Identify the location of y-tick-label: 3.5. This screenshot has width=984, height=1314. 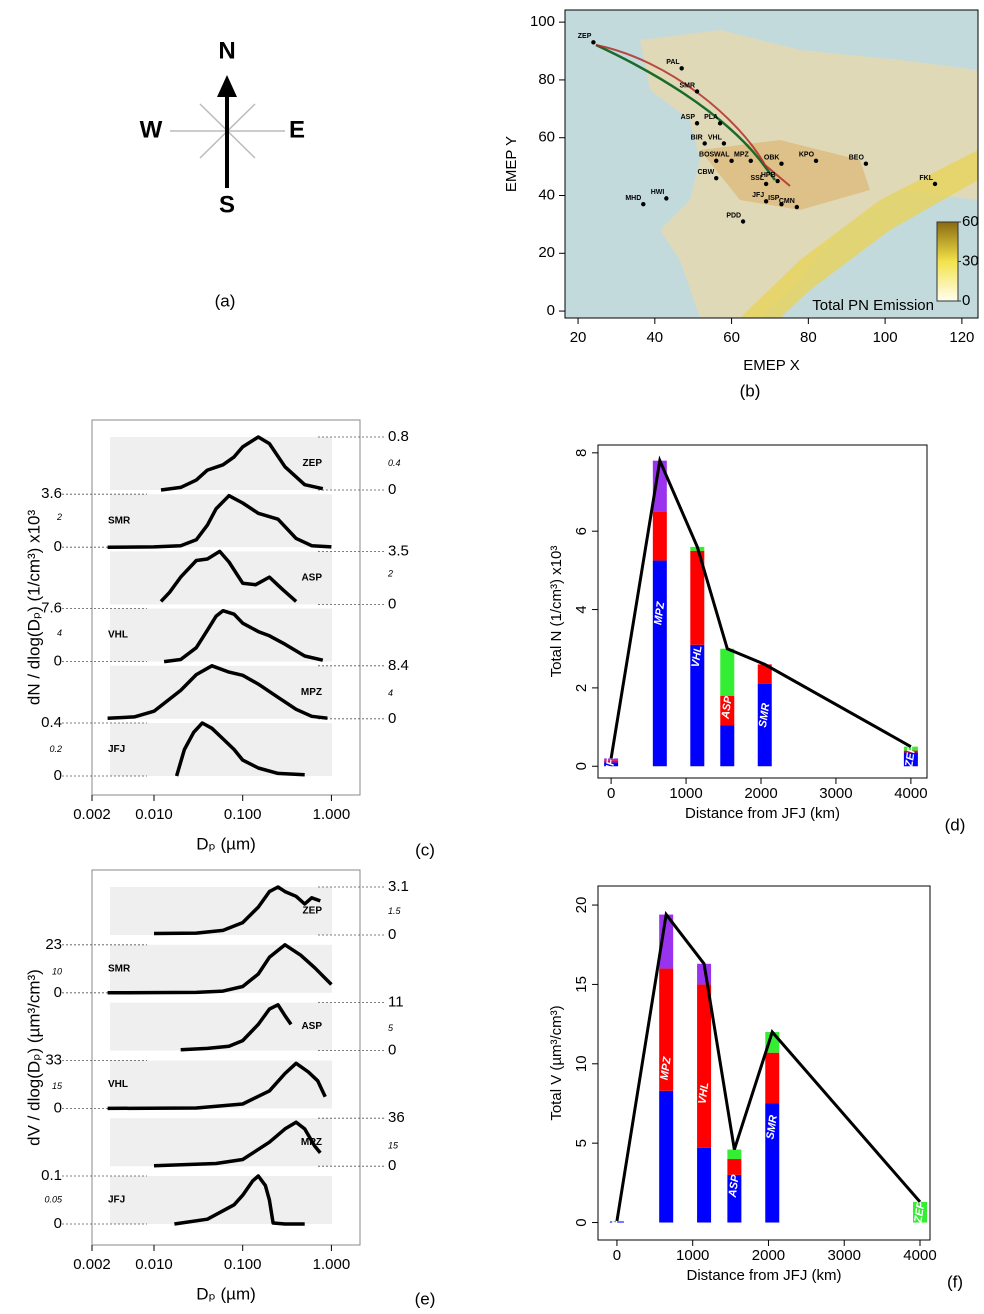
(398, 550).